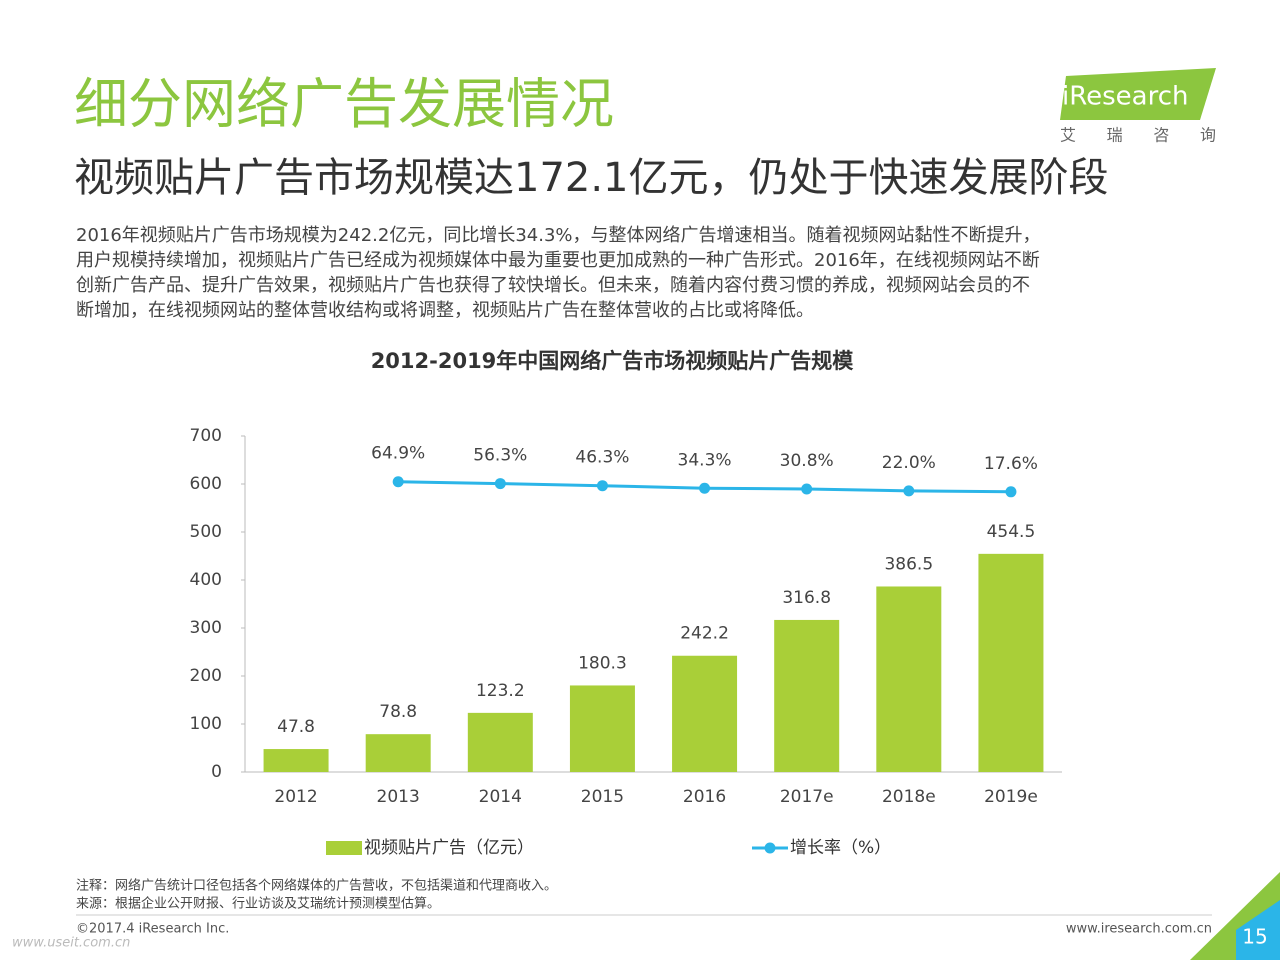 The width and height of the screenshot is (1280, 960). I want to click on data-label: 316.8, so click(806, 598).